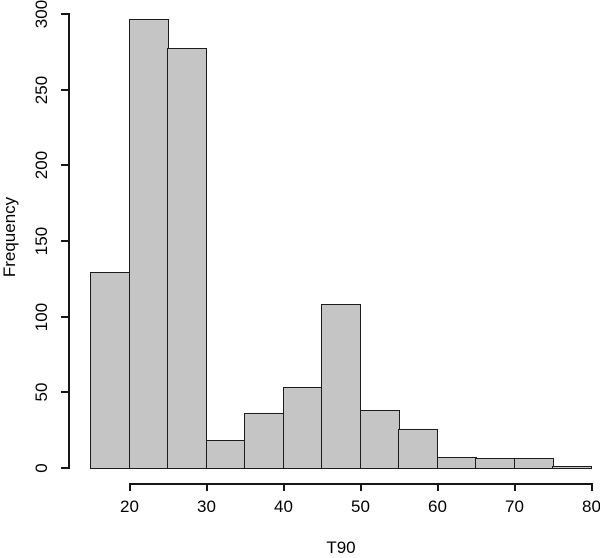  Describe the element at coordinates (41, 316) in the screenshot. I see `y-tick-label: 100` at that location.